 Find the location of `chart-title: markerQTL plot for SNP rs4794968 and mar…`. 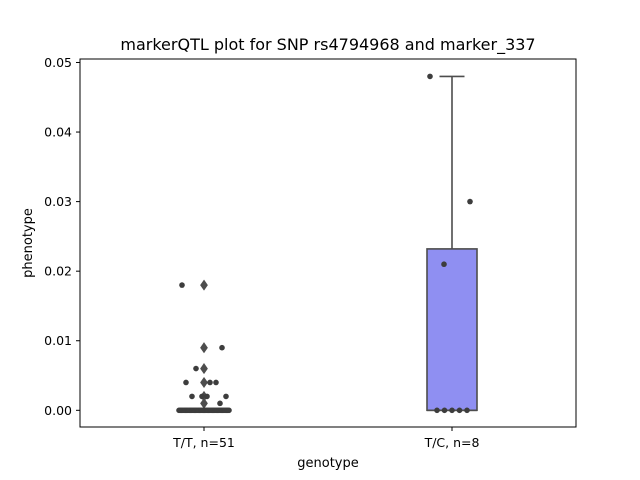

chart-title: markerQTL plot for SNP rs4794968 and mar… is located at coordinates (327, 45).